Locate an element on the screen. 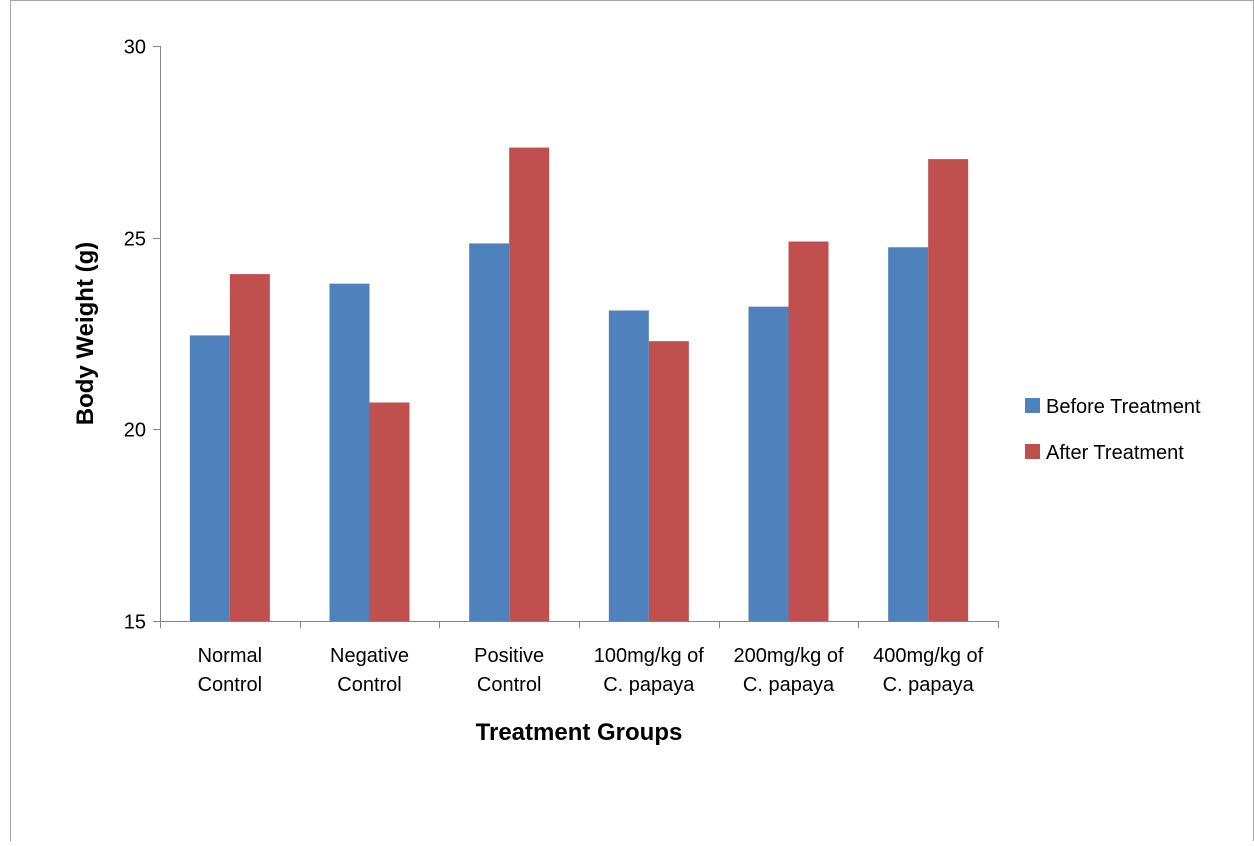 The image size is (1254, 846). x-tick-label-3: 100mg/kg of C. papaya is located at coordinates (649, 670).